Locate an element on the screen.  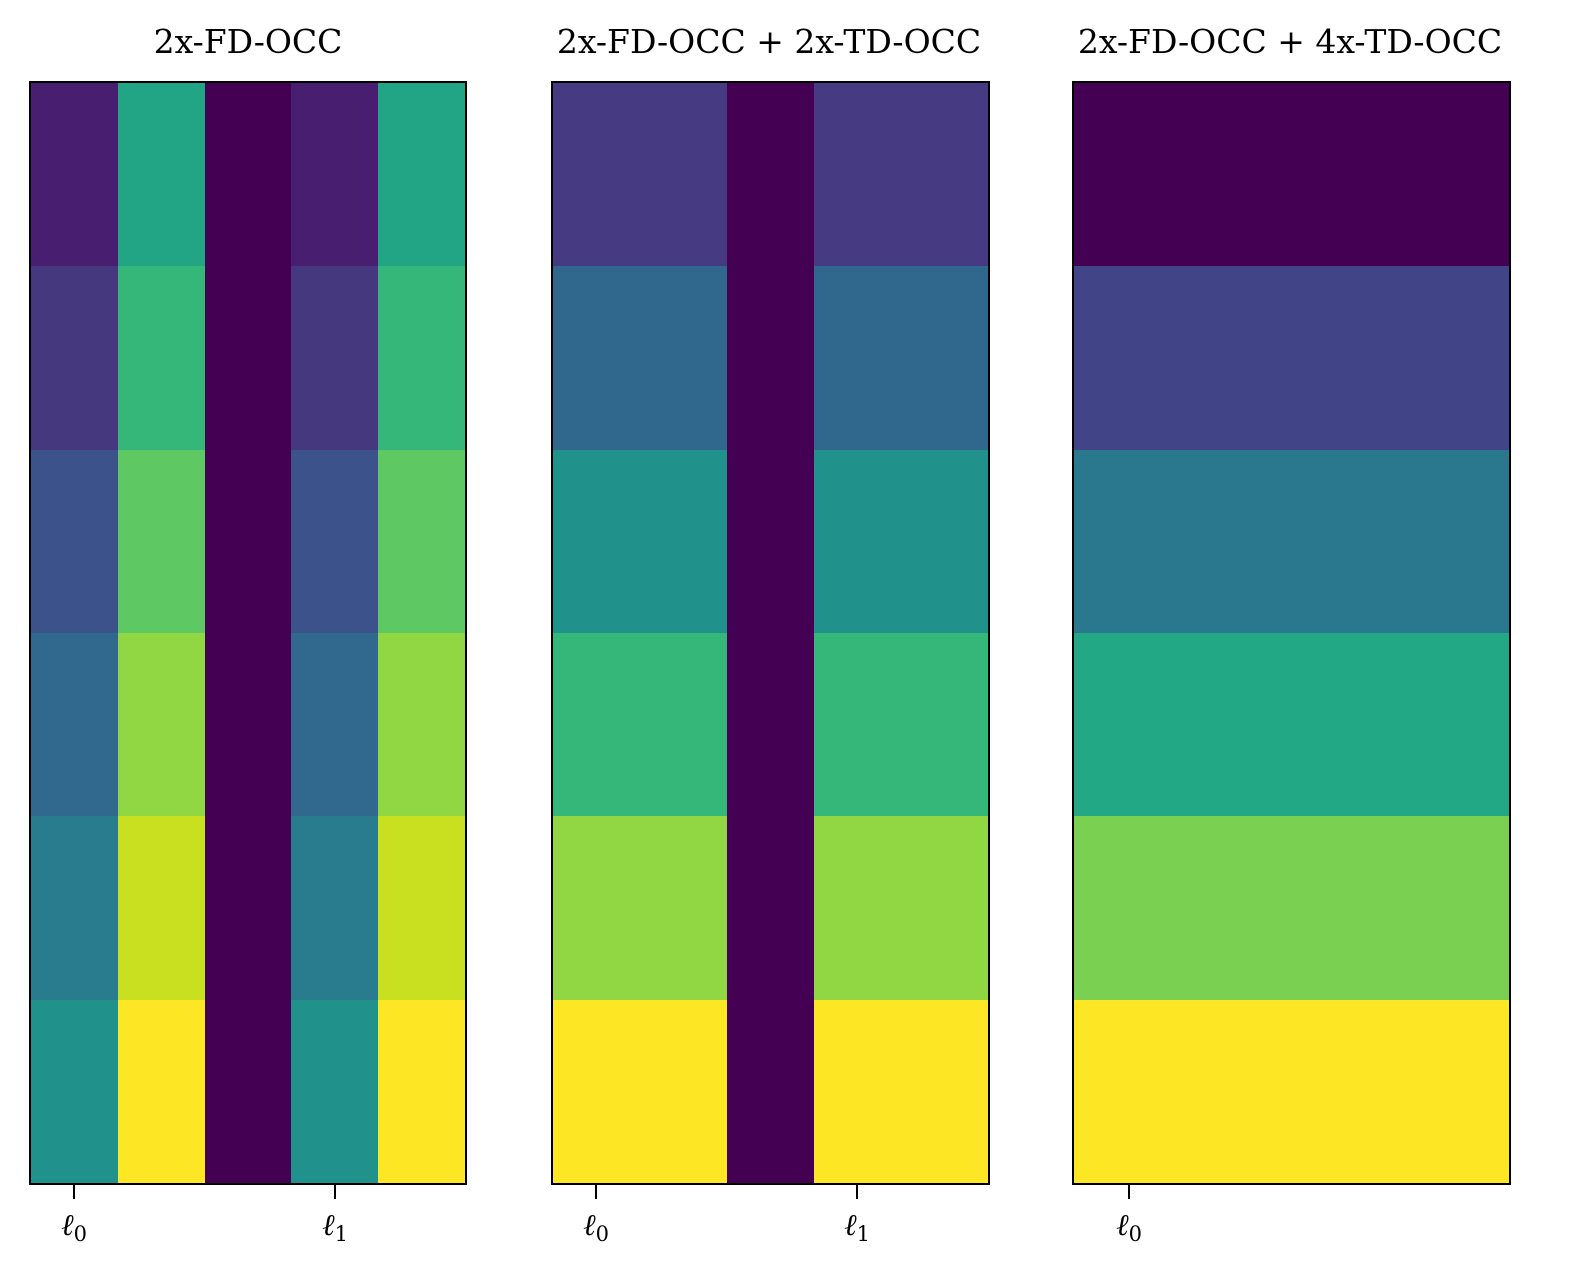
panel-title: 2x-FD-OCC is located at coordinates (248, 41).